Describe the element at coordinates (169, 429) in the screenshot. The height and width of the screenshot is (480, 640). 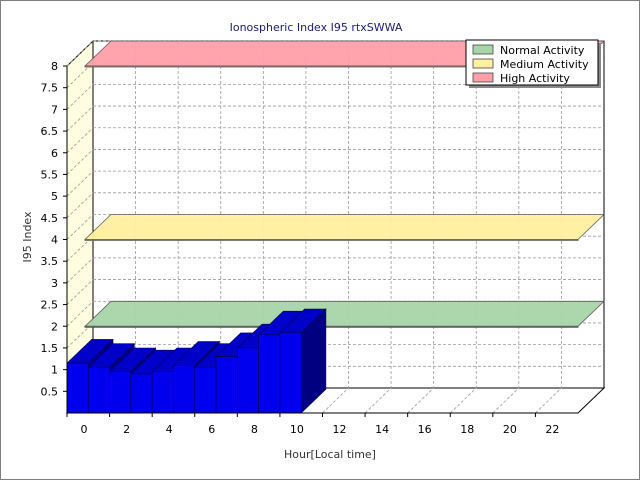
I see `x-tick-label: 4` at that location.